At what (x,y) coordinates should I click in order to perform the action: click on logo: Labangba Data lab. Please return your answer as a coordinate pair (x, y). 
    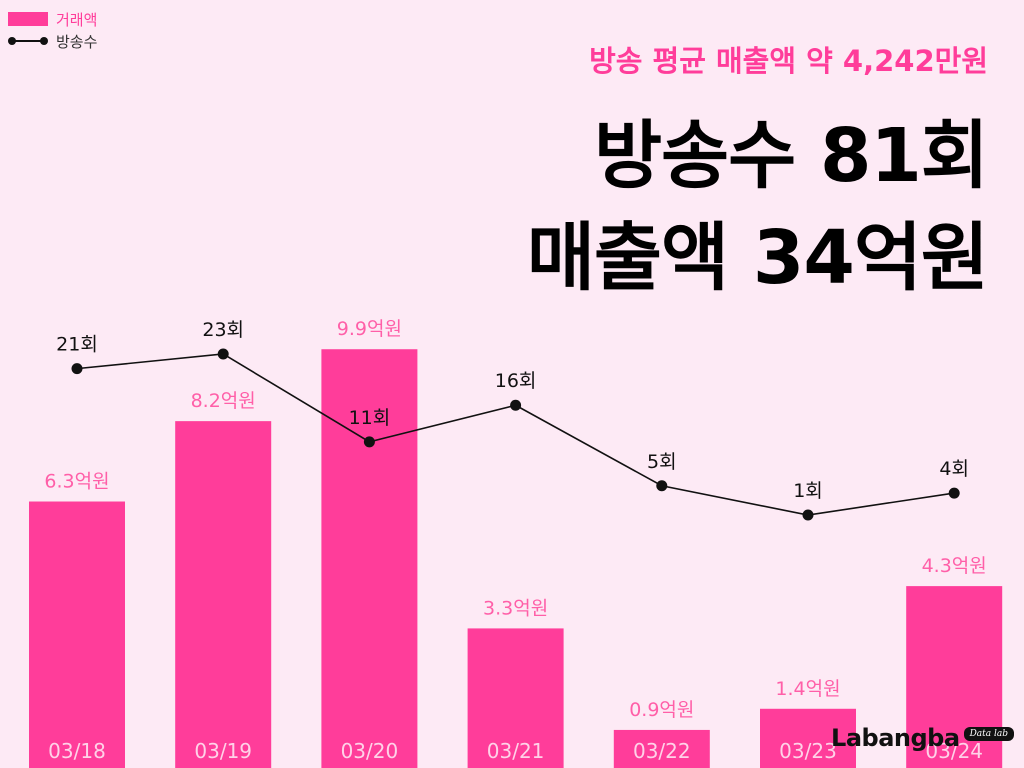
    Looking at the image, I should click on (922, 738).